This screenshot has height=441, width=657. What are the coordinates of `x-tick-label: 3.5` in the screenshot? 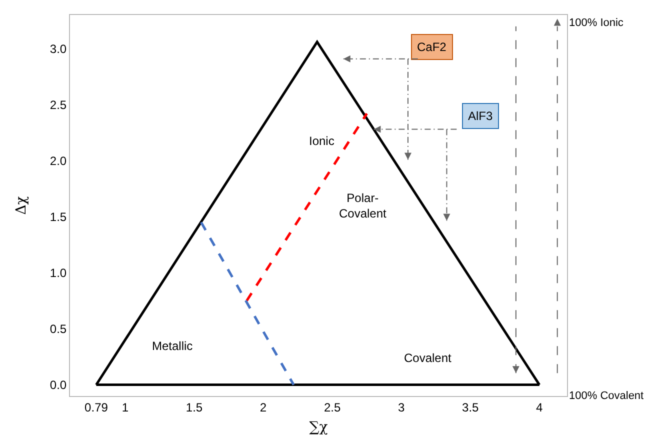 It's located at (471, 407).